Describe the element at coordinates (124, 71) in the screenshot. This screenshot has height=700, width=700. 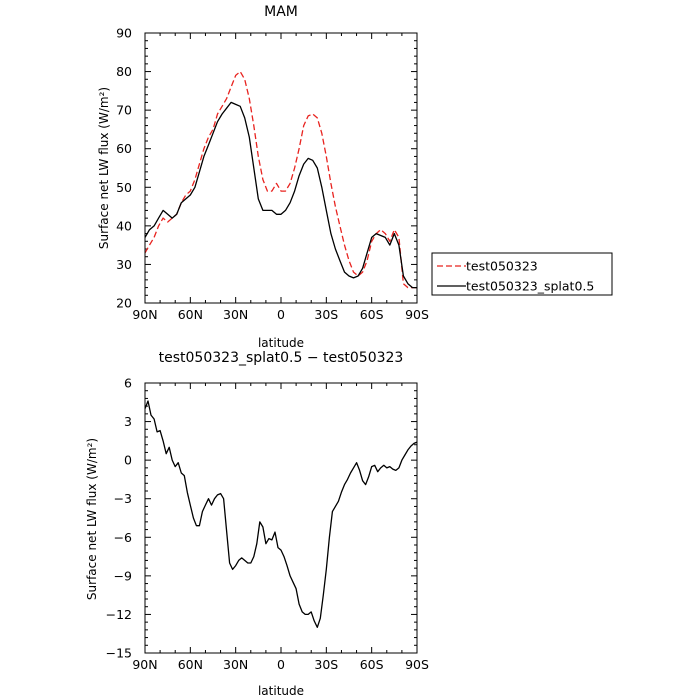
I see `y-tick-label: 80` at that location.